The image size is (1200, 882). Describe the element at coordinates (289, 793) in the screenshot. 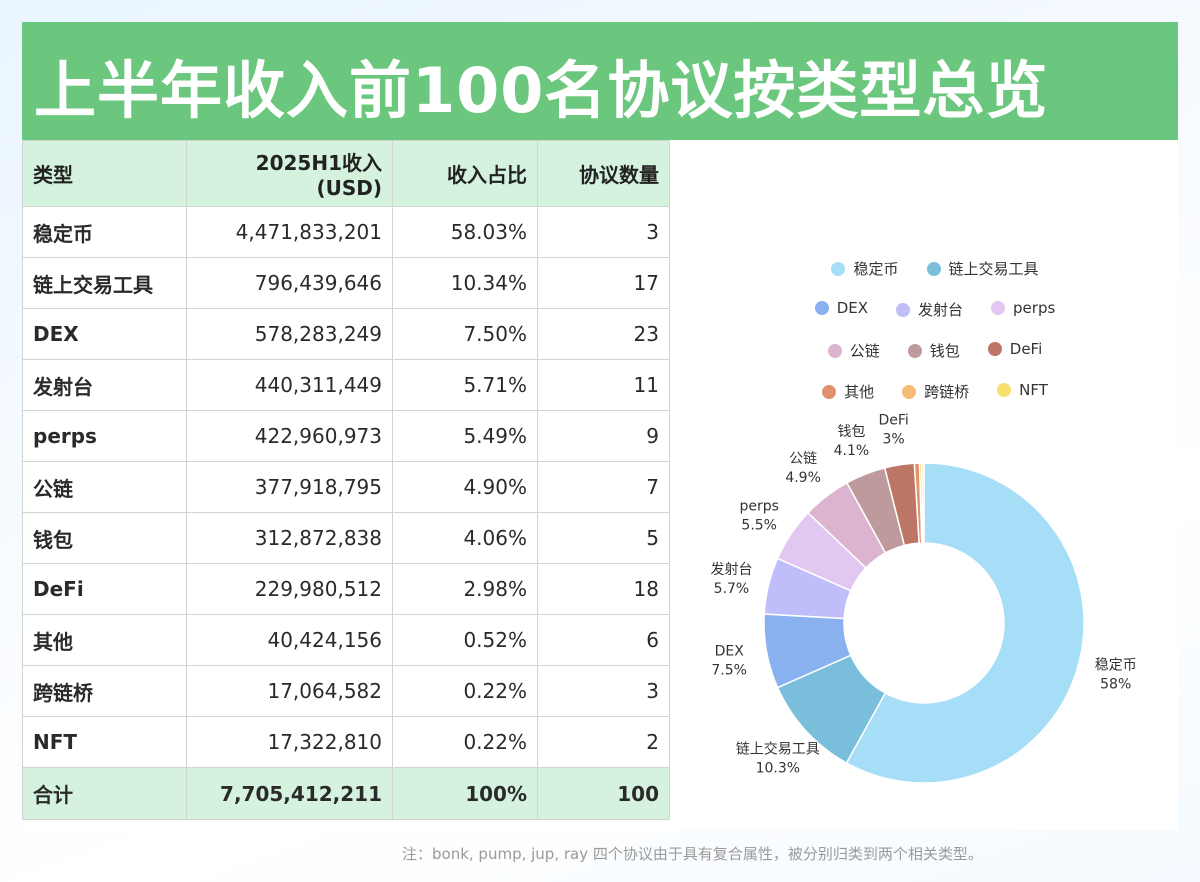

I see `total-cell-revenue: 7,705,412,211` at that location.